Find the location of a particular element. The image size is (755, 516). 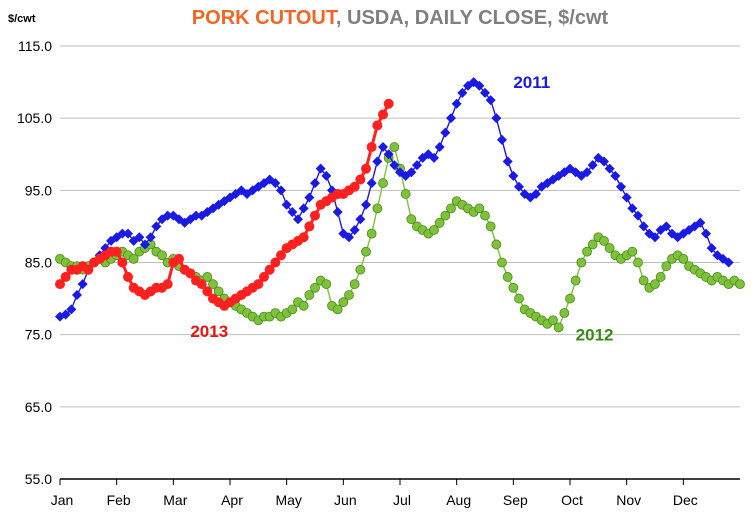

y-tick-label: 65.0 is located at coordinates (38, 407).